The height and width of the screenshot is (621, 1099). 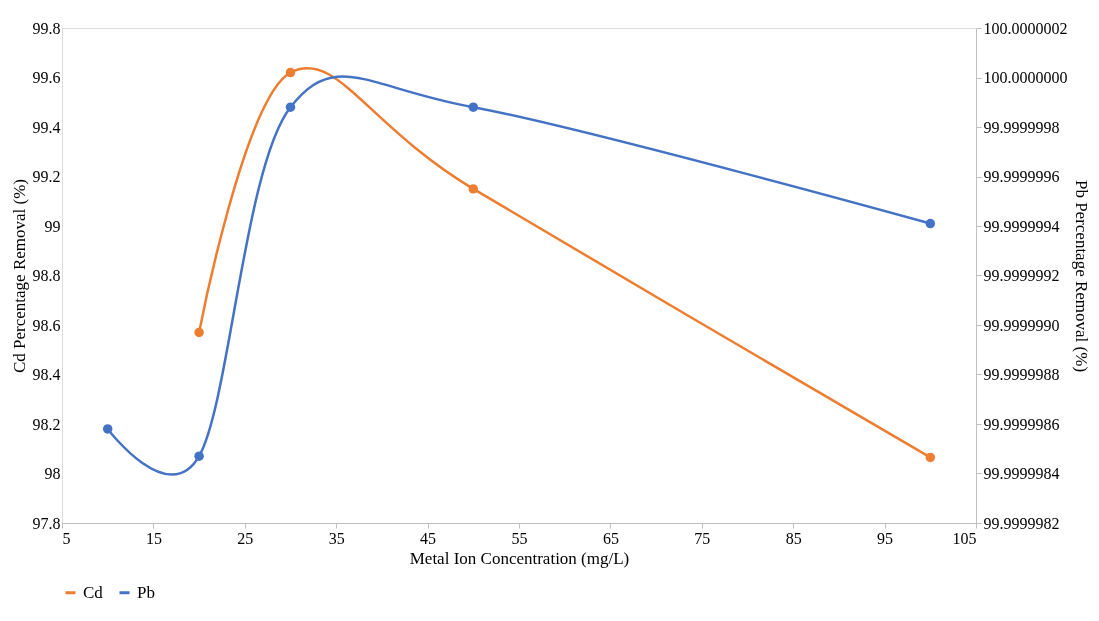 I want to click on y2-tick-label: 99.9999994, so click(x=1021, y=226).